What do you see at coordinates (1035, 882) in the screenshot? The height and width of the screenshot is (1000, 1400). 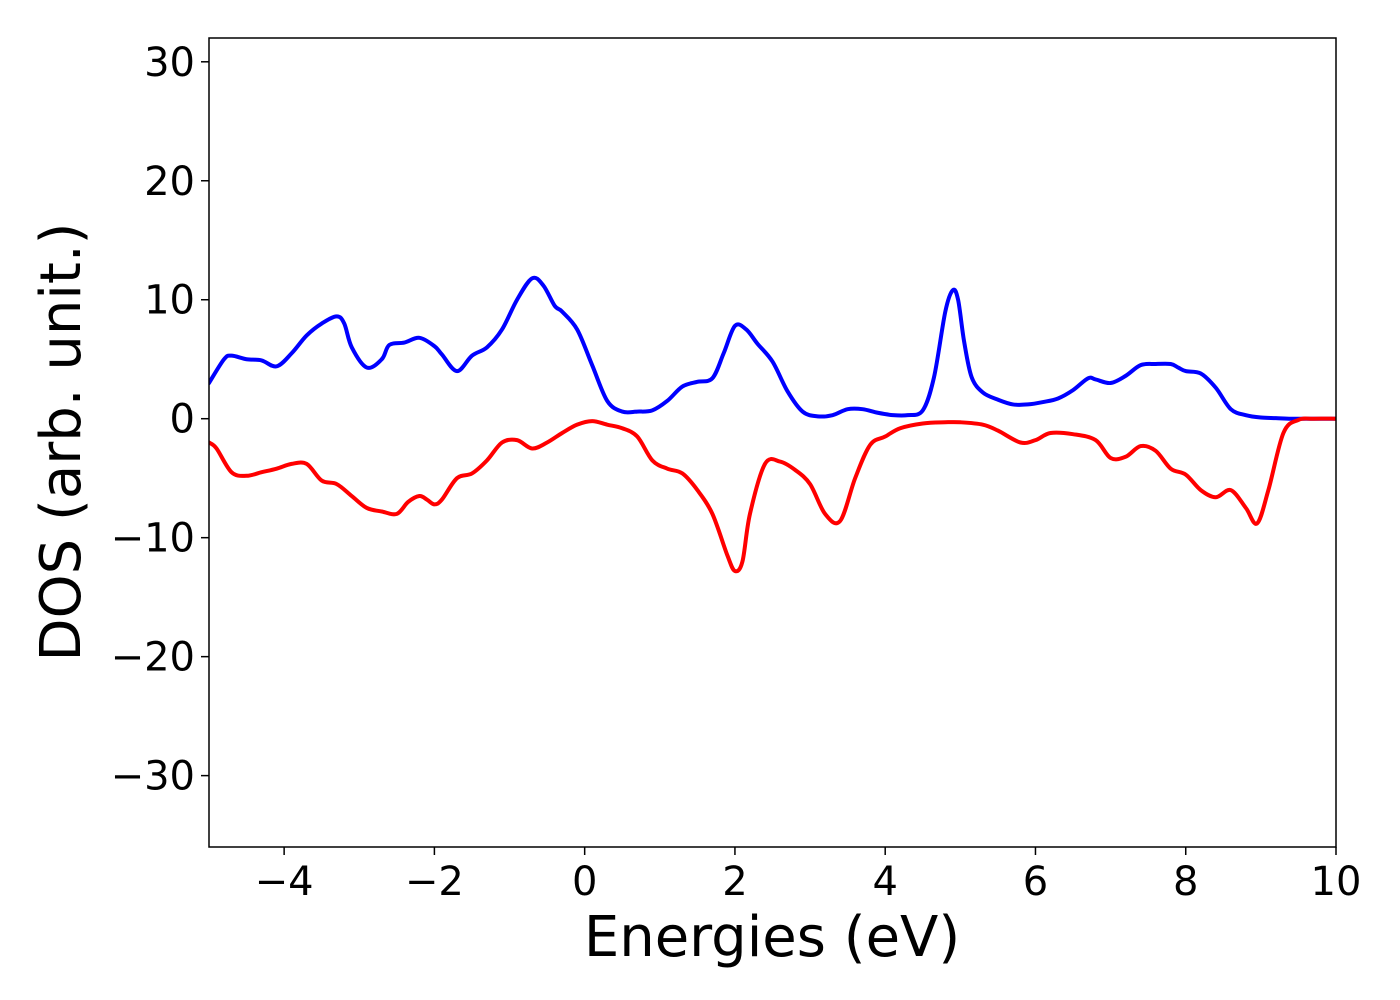 I see `x-tick-label: 6` at bounding box center [1035, 882].